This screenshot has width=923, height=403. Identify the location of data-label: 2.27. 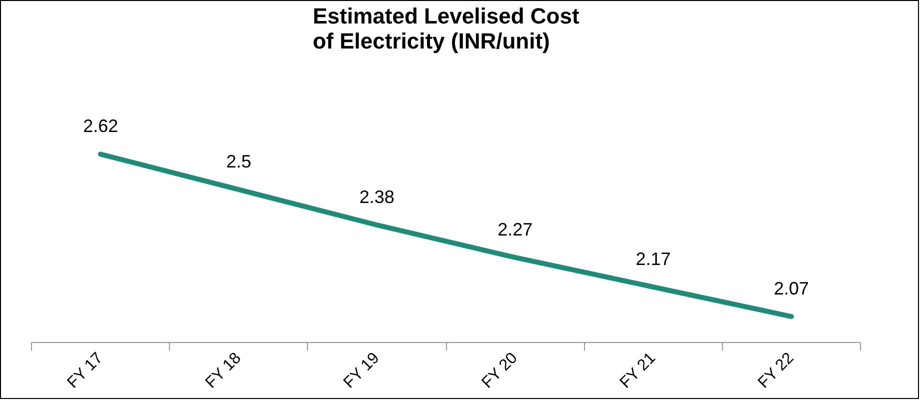
(515, 229).